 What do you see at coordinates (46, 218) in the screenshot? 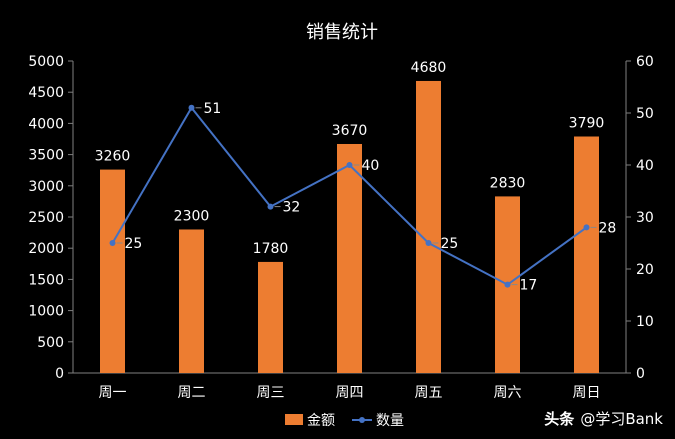
I see `y-left-tick-label: 2500` at bounding box center [46, 218].